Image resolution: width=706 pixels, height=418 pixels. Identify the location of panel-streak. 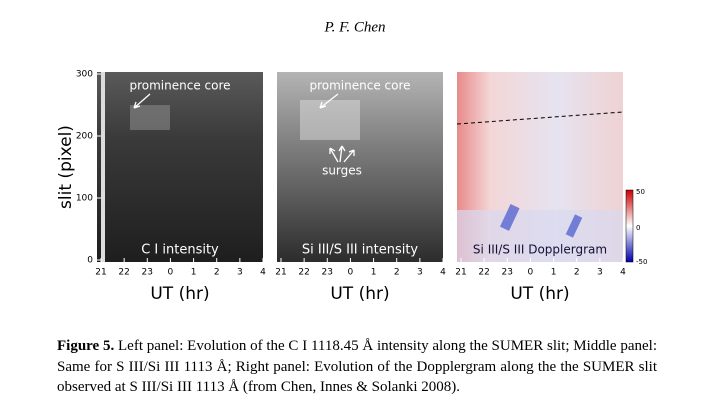
(103, 167).